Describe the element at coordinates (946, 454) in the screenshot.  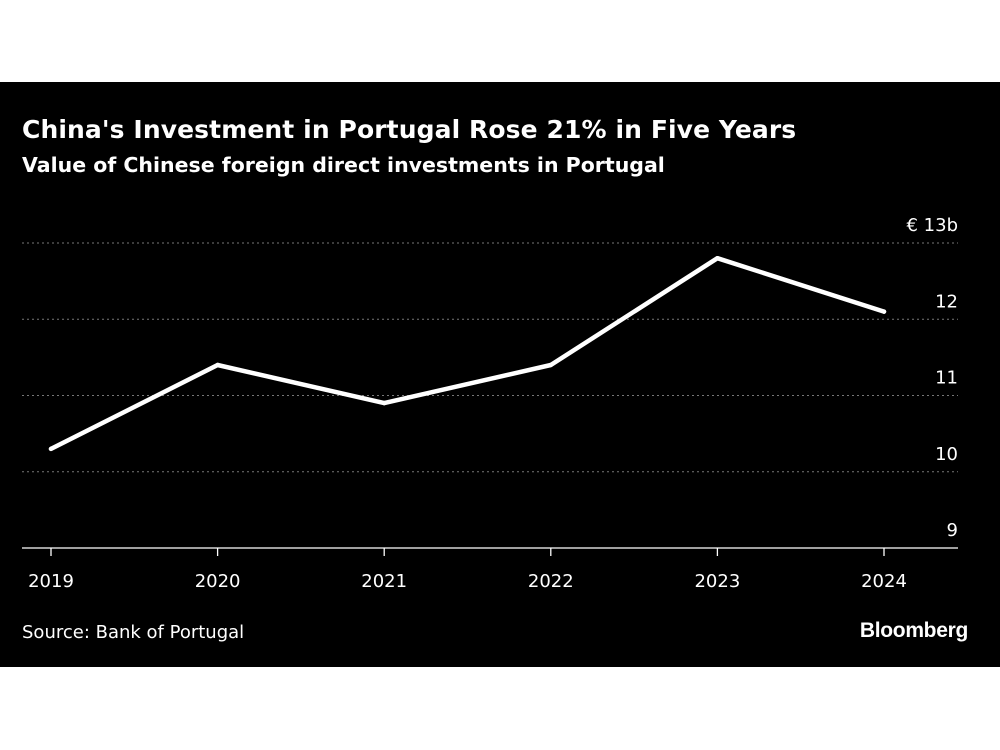
I see `y-tick-label: 10` at that location.